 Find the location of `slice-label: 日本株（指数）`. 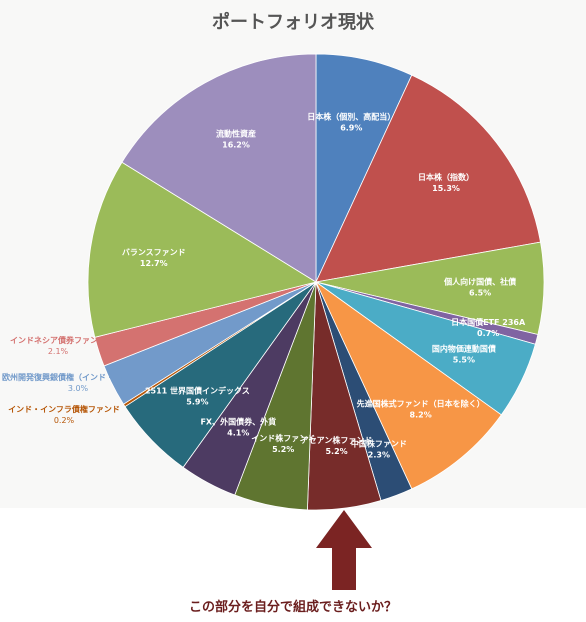

slice-label: 日本株（指数） is located at coordinates (446, 177).